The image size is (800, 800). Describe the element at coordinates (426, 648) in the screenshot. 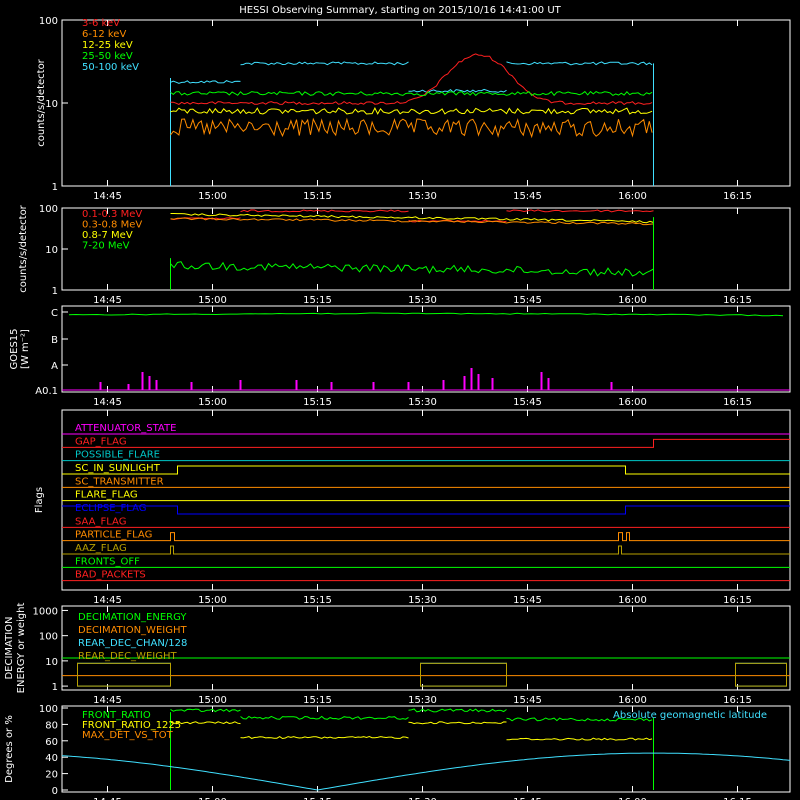

I see `decimation-frame` at that location.